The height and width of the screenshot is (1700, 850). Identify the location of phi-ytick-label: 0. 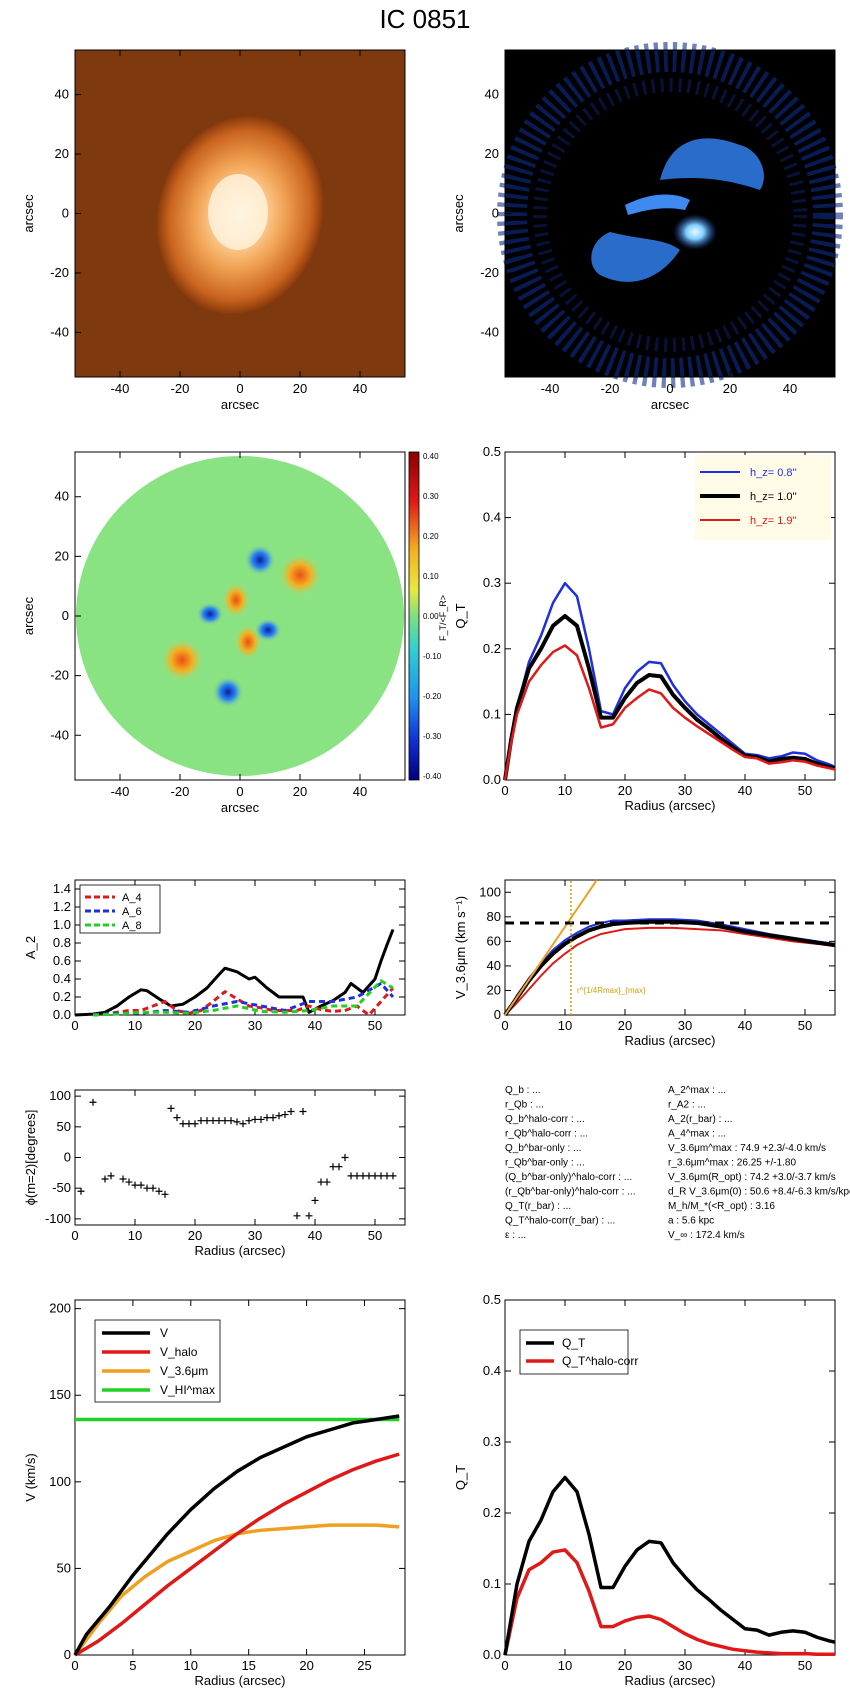
(67, 1157).